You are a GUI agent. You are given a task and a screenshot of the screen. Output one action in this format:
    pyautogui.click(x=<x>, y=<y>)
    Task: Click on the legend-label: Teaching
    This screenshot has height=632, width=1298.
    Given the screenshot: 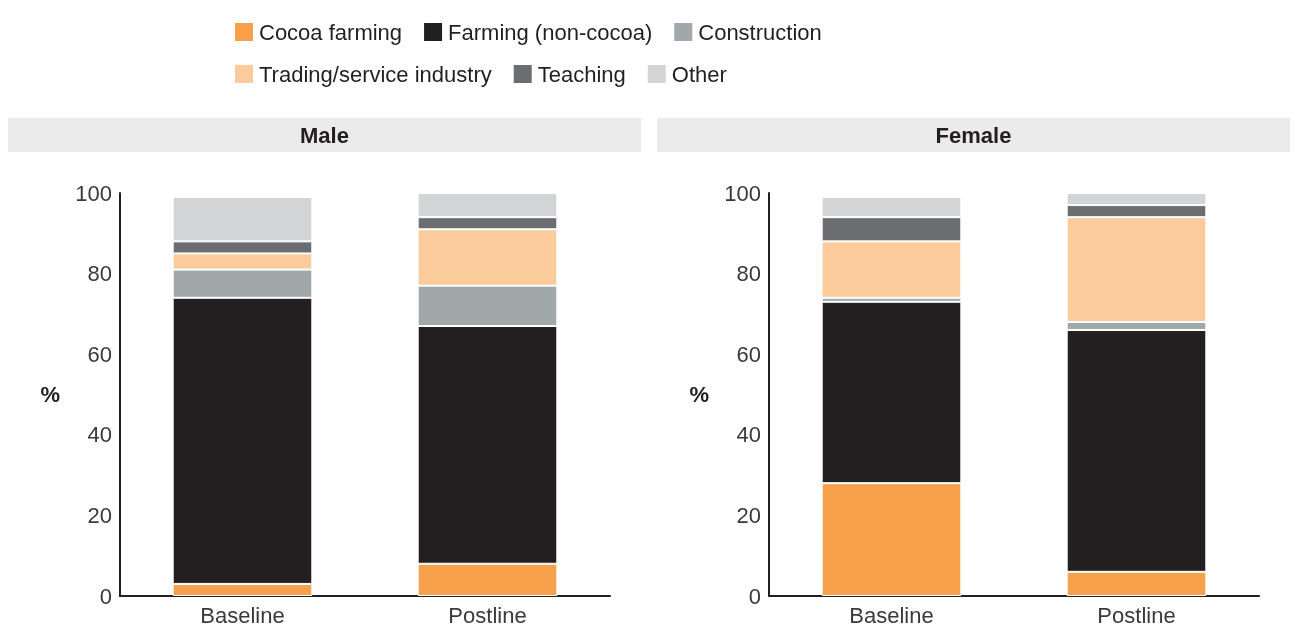 What is the action you would take?
    pyautogui.click(x=581, y=74)
    